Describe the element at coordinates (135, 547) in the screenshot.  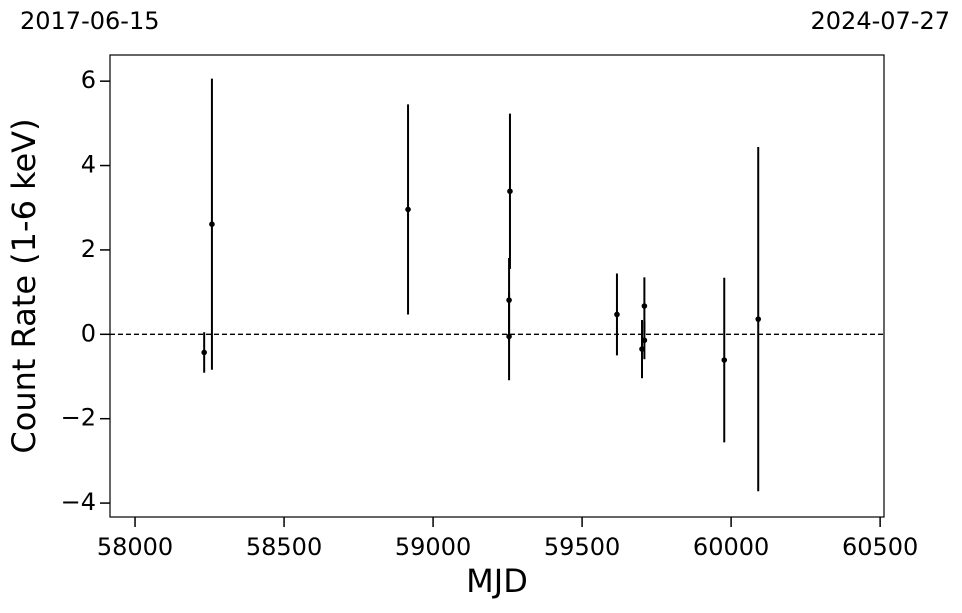
I see `x-tick-label: 58000` at that location.